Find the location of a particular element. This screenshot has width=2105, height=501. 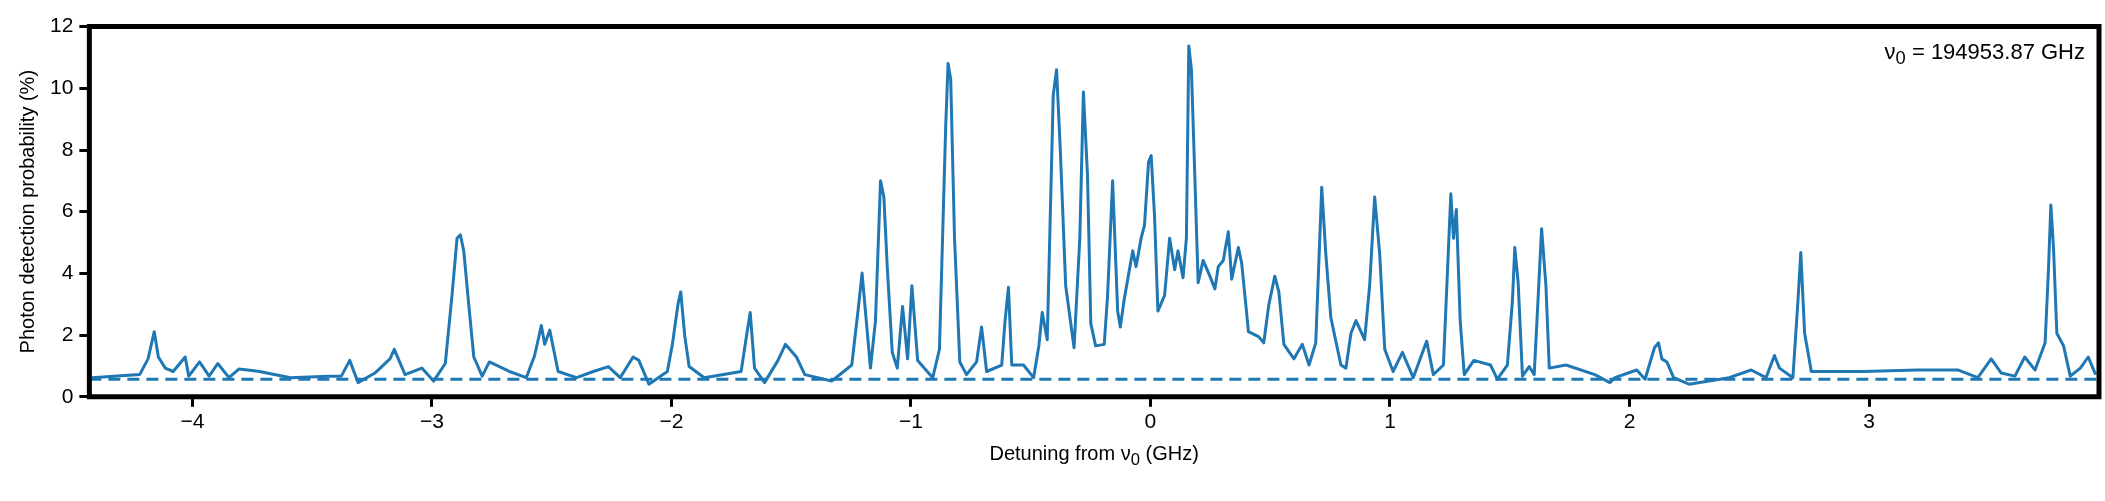

x-tick-label: −2 is located at coordinates (671, 421).